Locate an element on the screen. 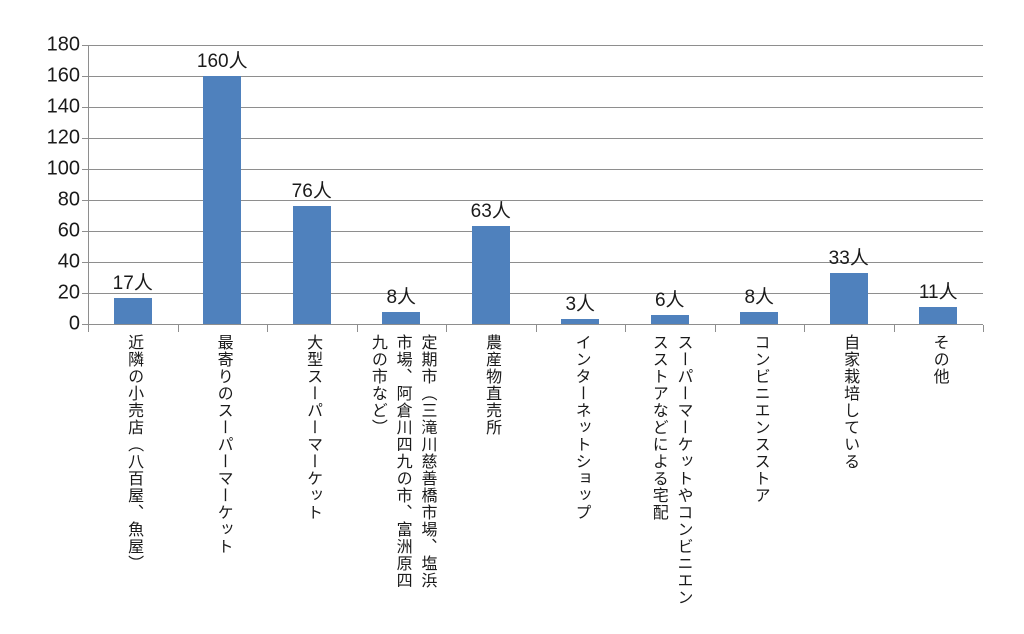 The height and width of the screenshot is (634, 1024). bar-value-label: 17人 is located at coordinates (132, 283).